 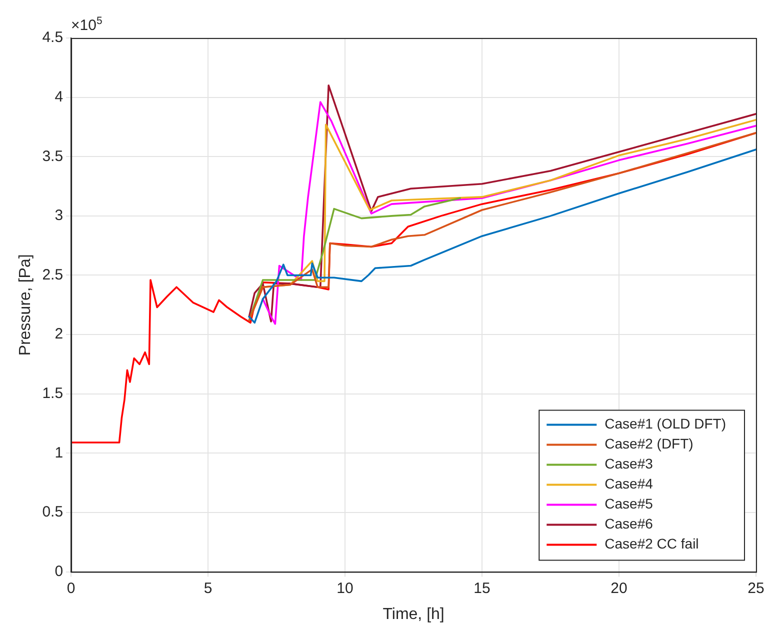 I want to click on legend-label: Case#1 (OLD DFT), so click(x=665, y=424).